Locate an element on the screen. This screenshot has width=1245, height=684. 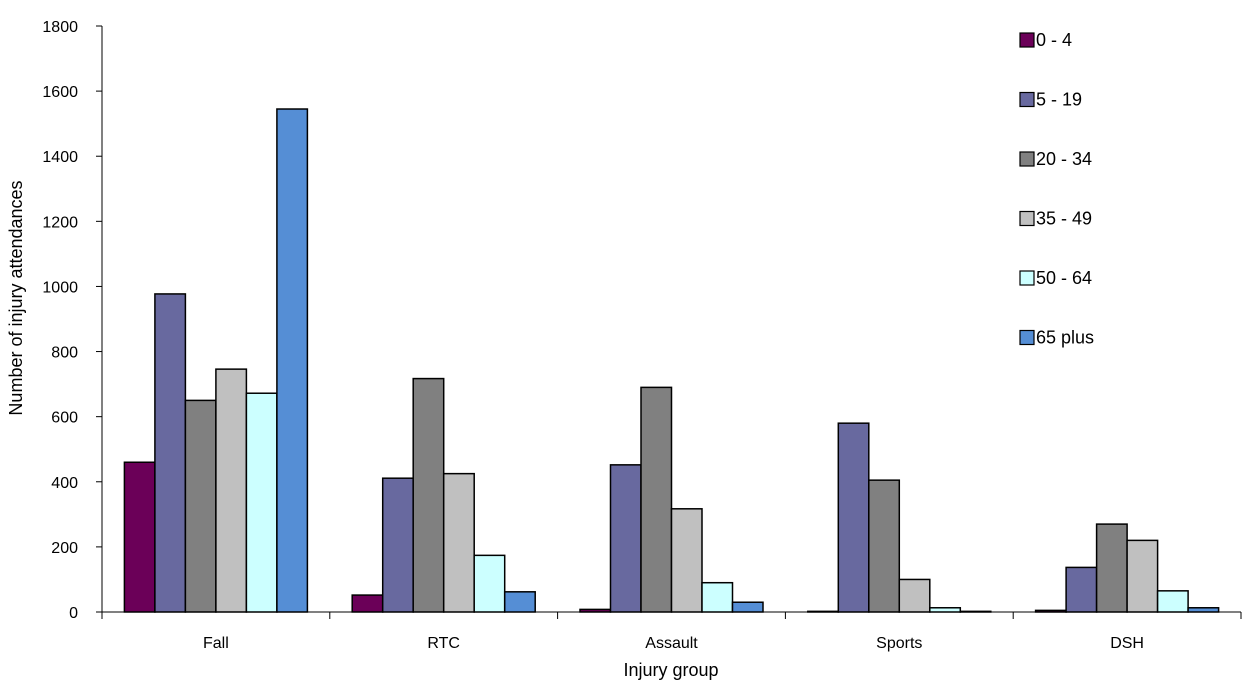
y-axis-title: Number of injury attendances is located at coordinates (16, 297).